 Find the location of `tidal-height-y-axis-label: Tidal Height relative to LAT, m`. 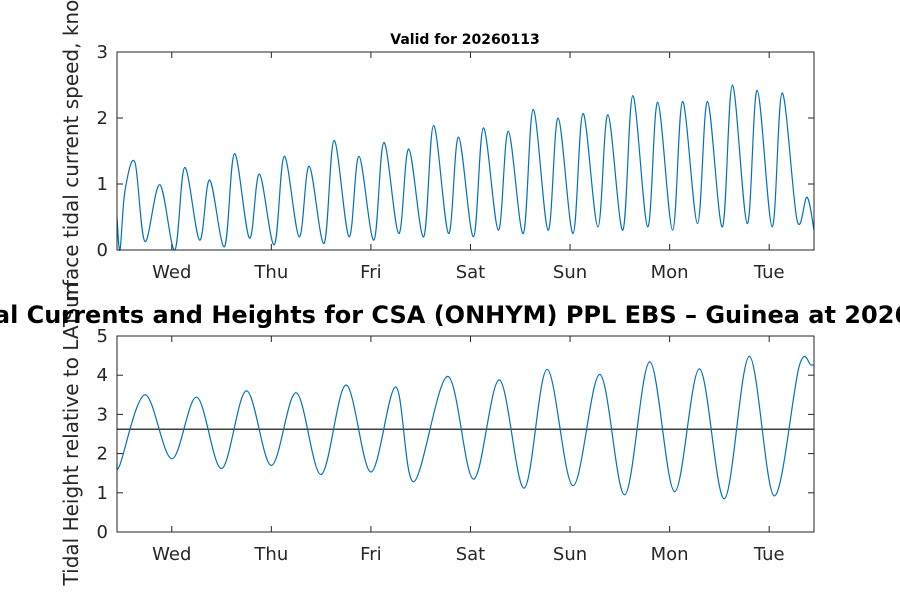

tidal-height-y-axis-label: Tidal Height relative to LAT, m is located at coordinates (71, 435).